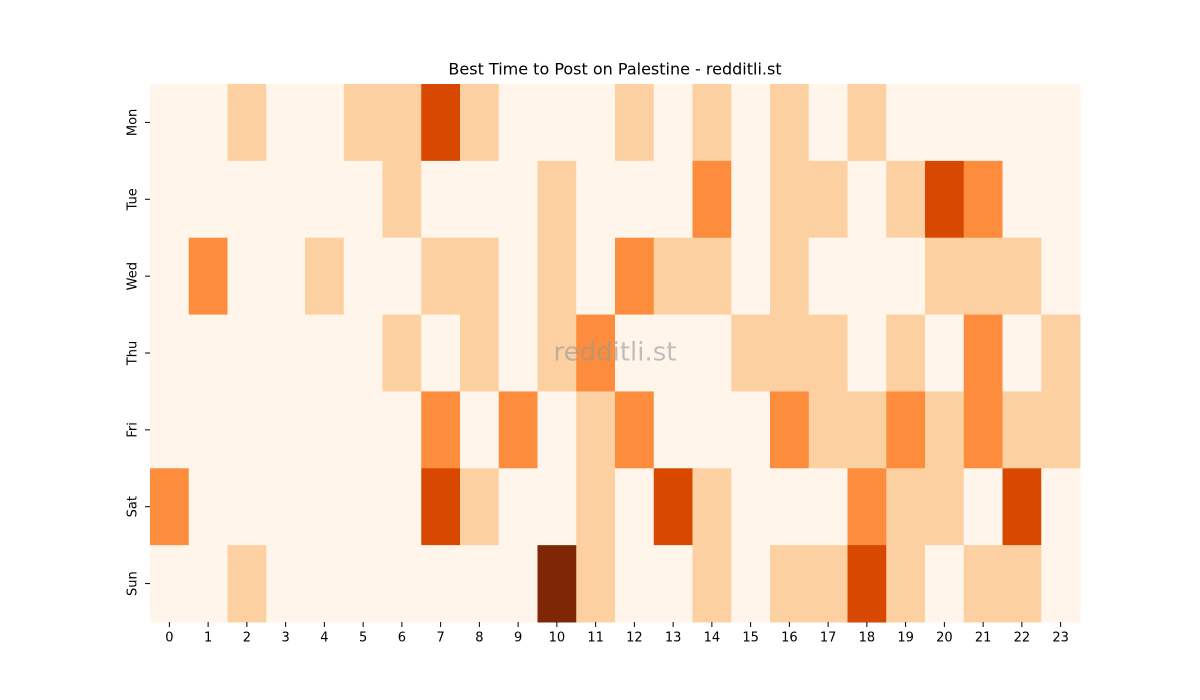 This screenshot has width=1200, height=700. Describe the element at coordinates (983, 638) in the screenshot. I see `x-tick-label: 21` at that location.